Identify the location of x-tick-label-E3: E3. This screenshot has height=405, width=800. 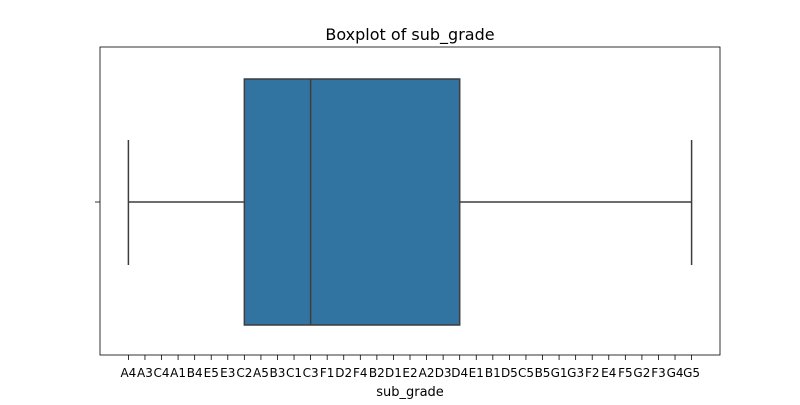
(227, 373).